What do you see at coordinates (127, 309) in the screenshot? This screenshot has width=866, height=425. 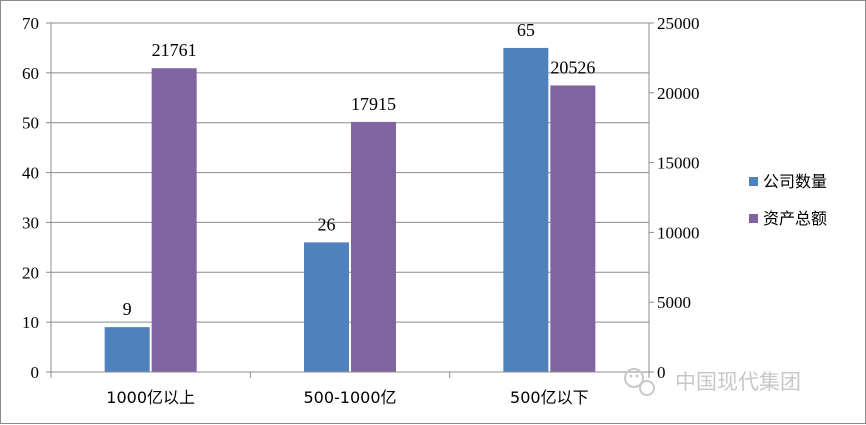 I see `data-label: 9` at bounding box center [127, 309].